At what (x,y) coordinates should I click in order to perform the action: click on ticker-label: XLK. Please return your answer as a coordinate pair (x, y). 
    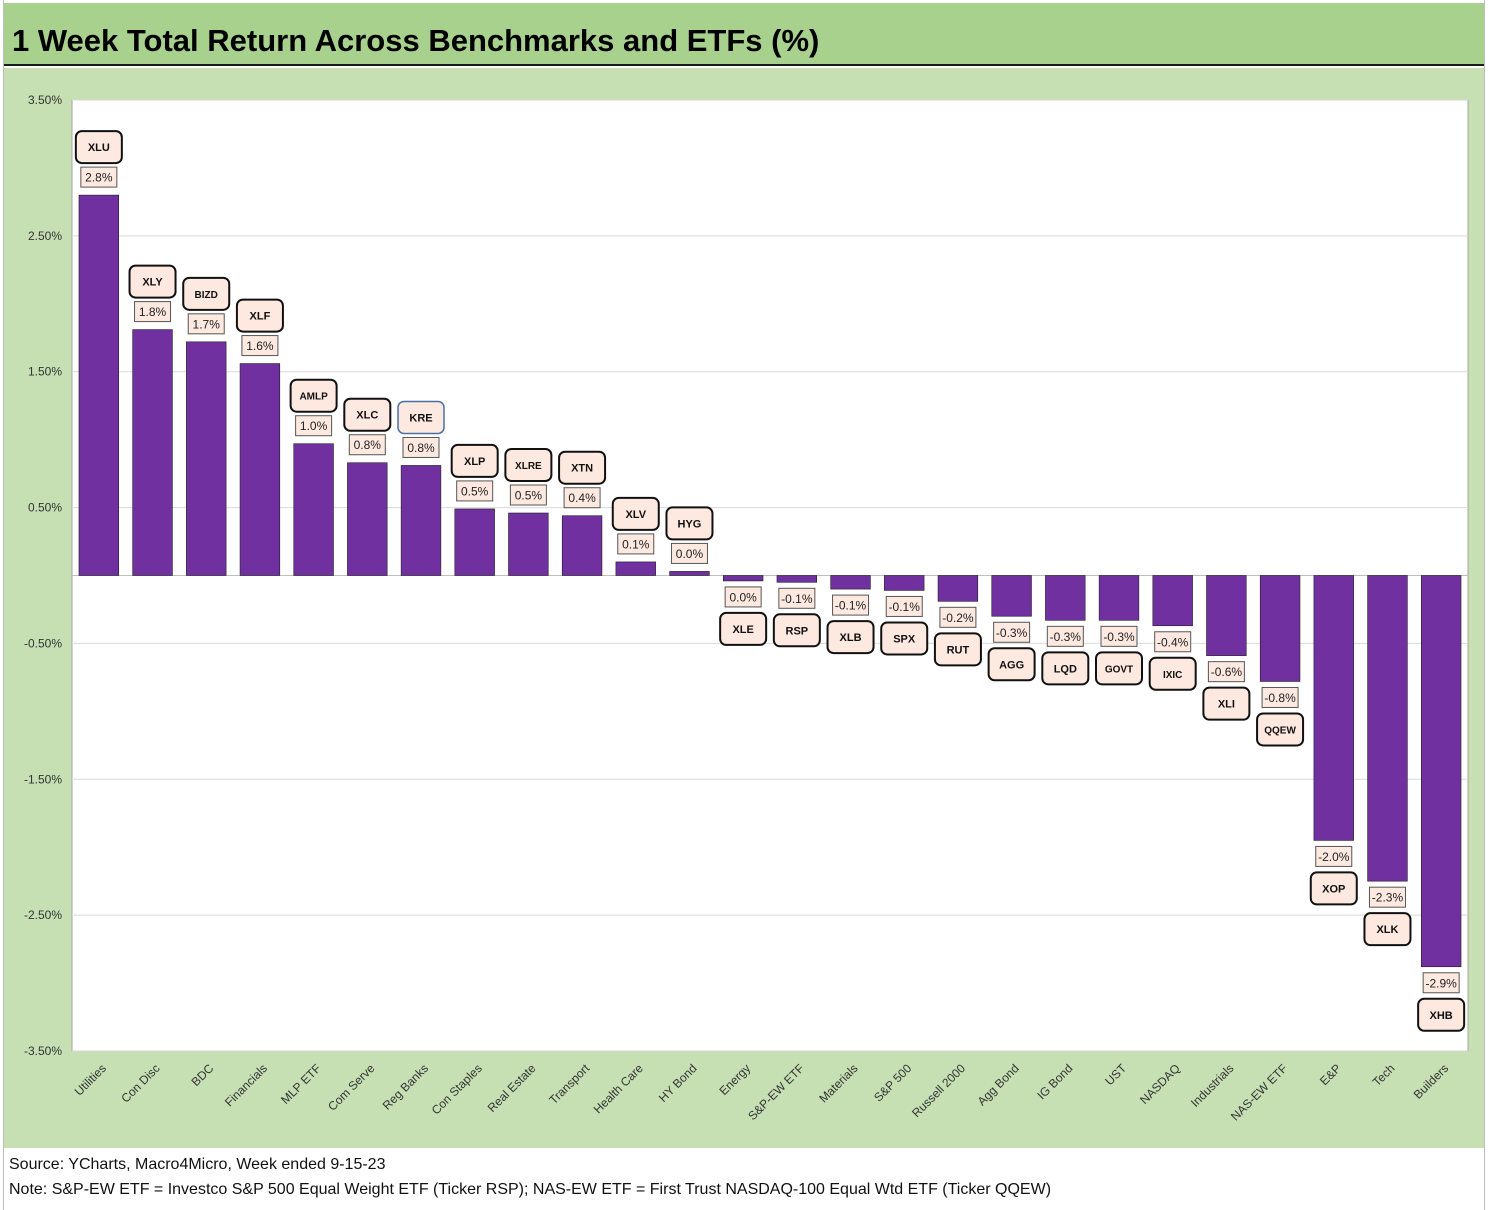
    Looking at the image, I should click on (1387, 930).